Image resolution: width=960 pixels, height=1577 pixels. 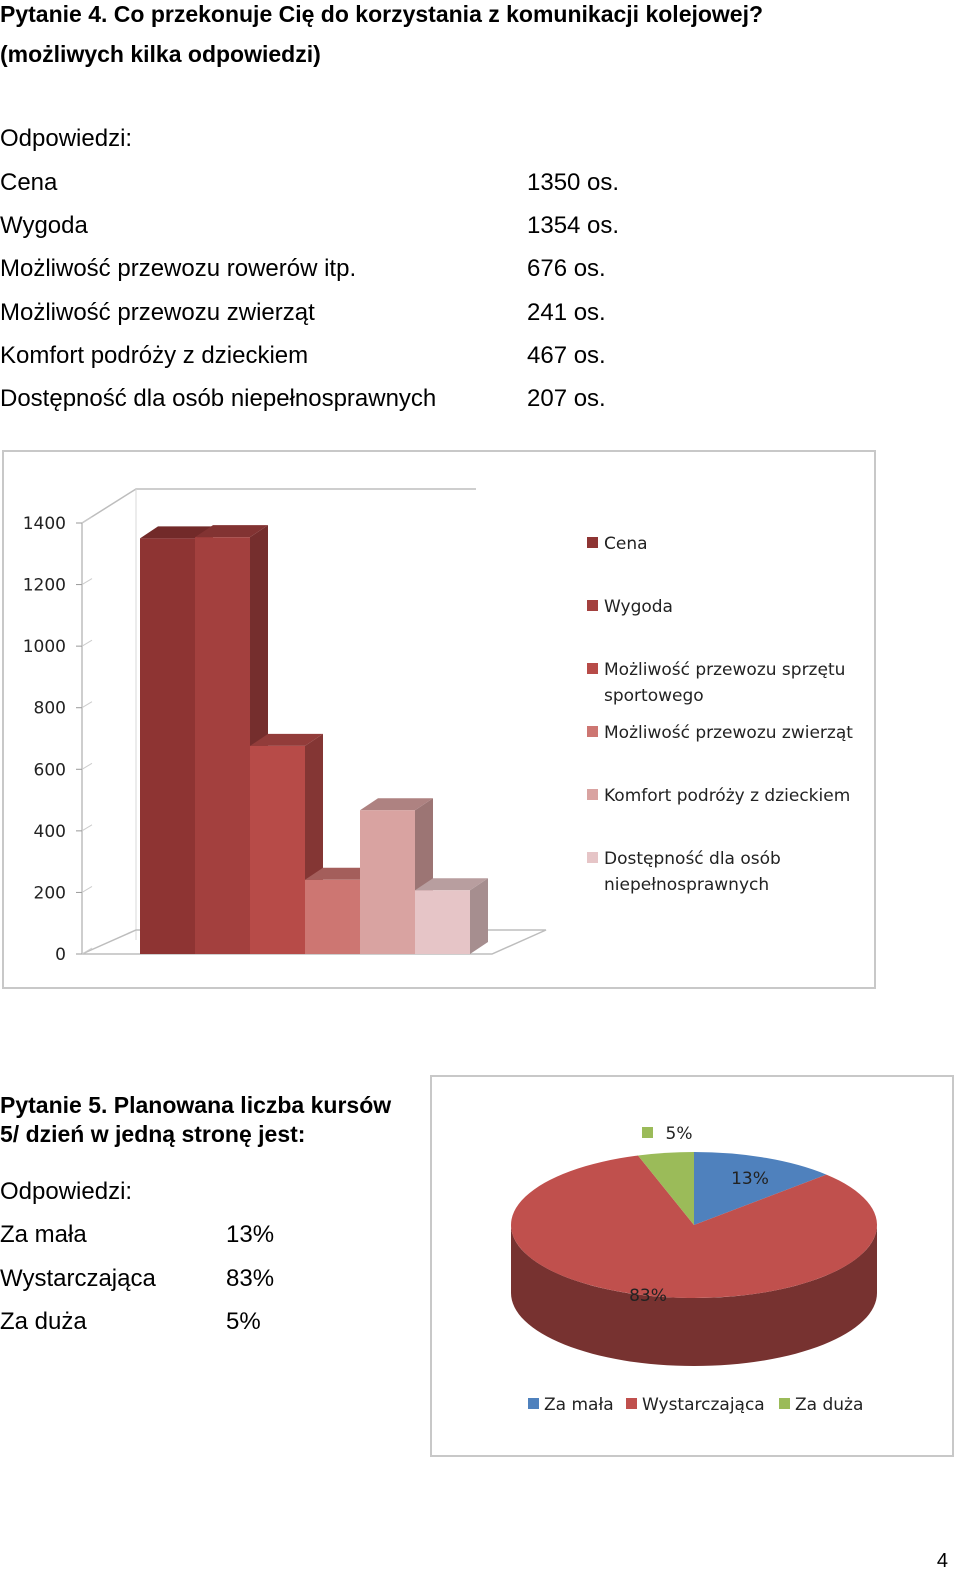 I want to click on answer-value: 13%, so click(x=250, y=1234).